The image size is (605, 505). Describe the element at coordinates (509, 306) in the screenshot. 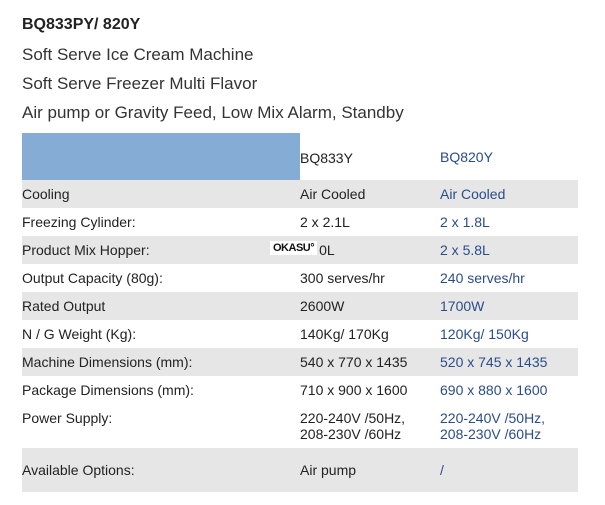

I see `value-model-2: 1700W` at that location.